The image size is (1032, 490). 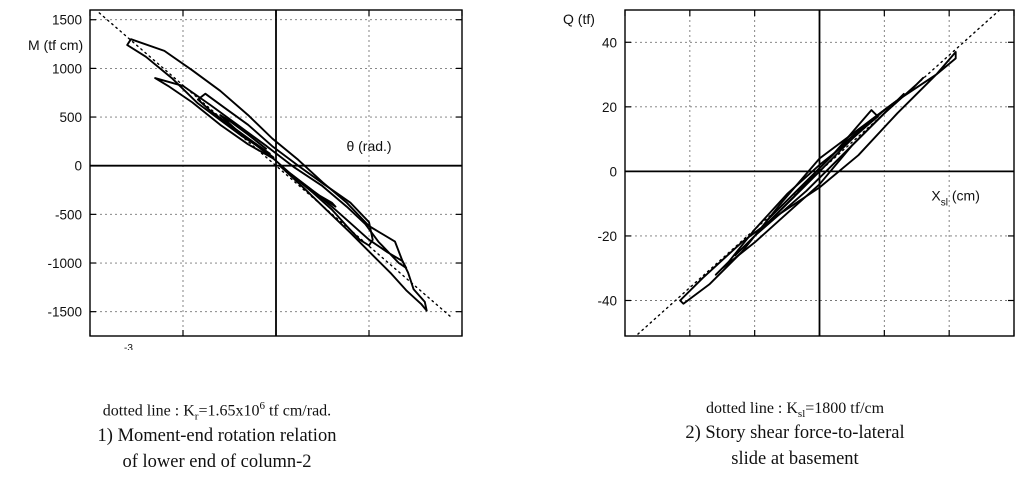 I want to click on left-xtick-label-2: 0.0, so click(x=276, y=349).